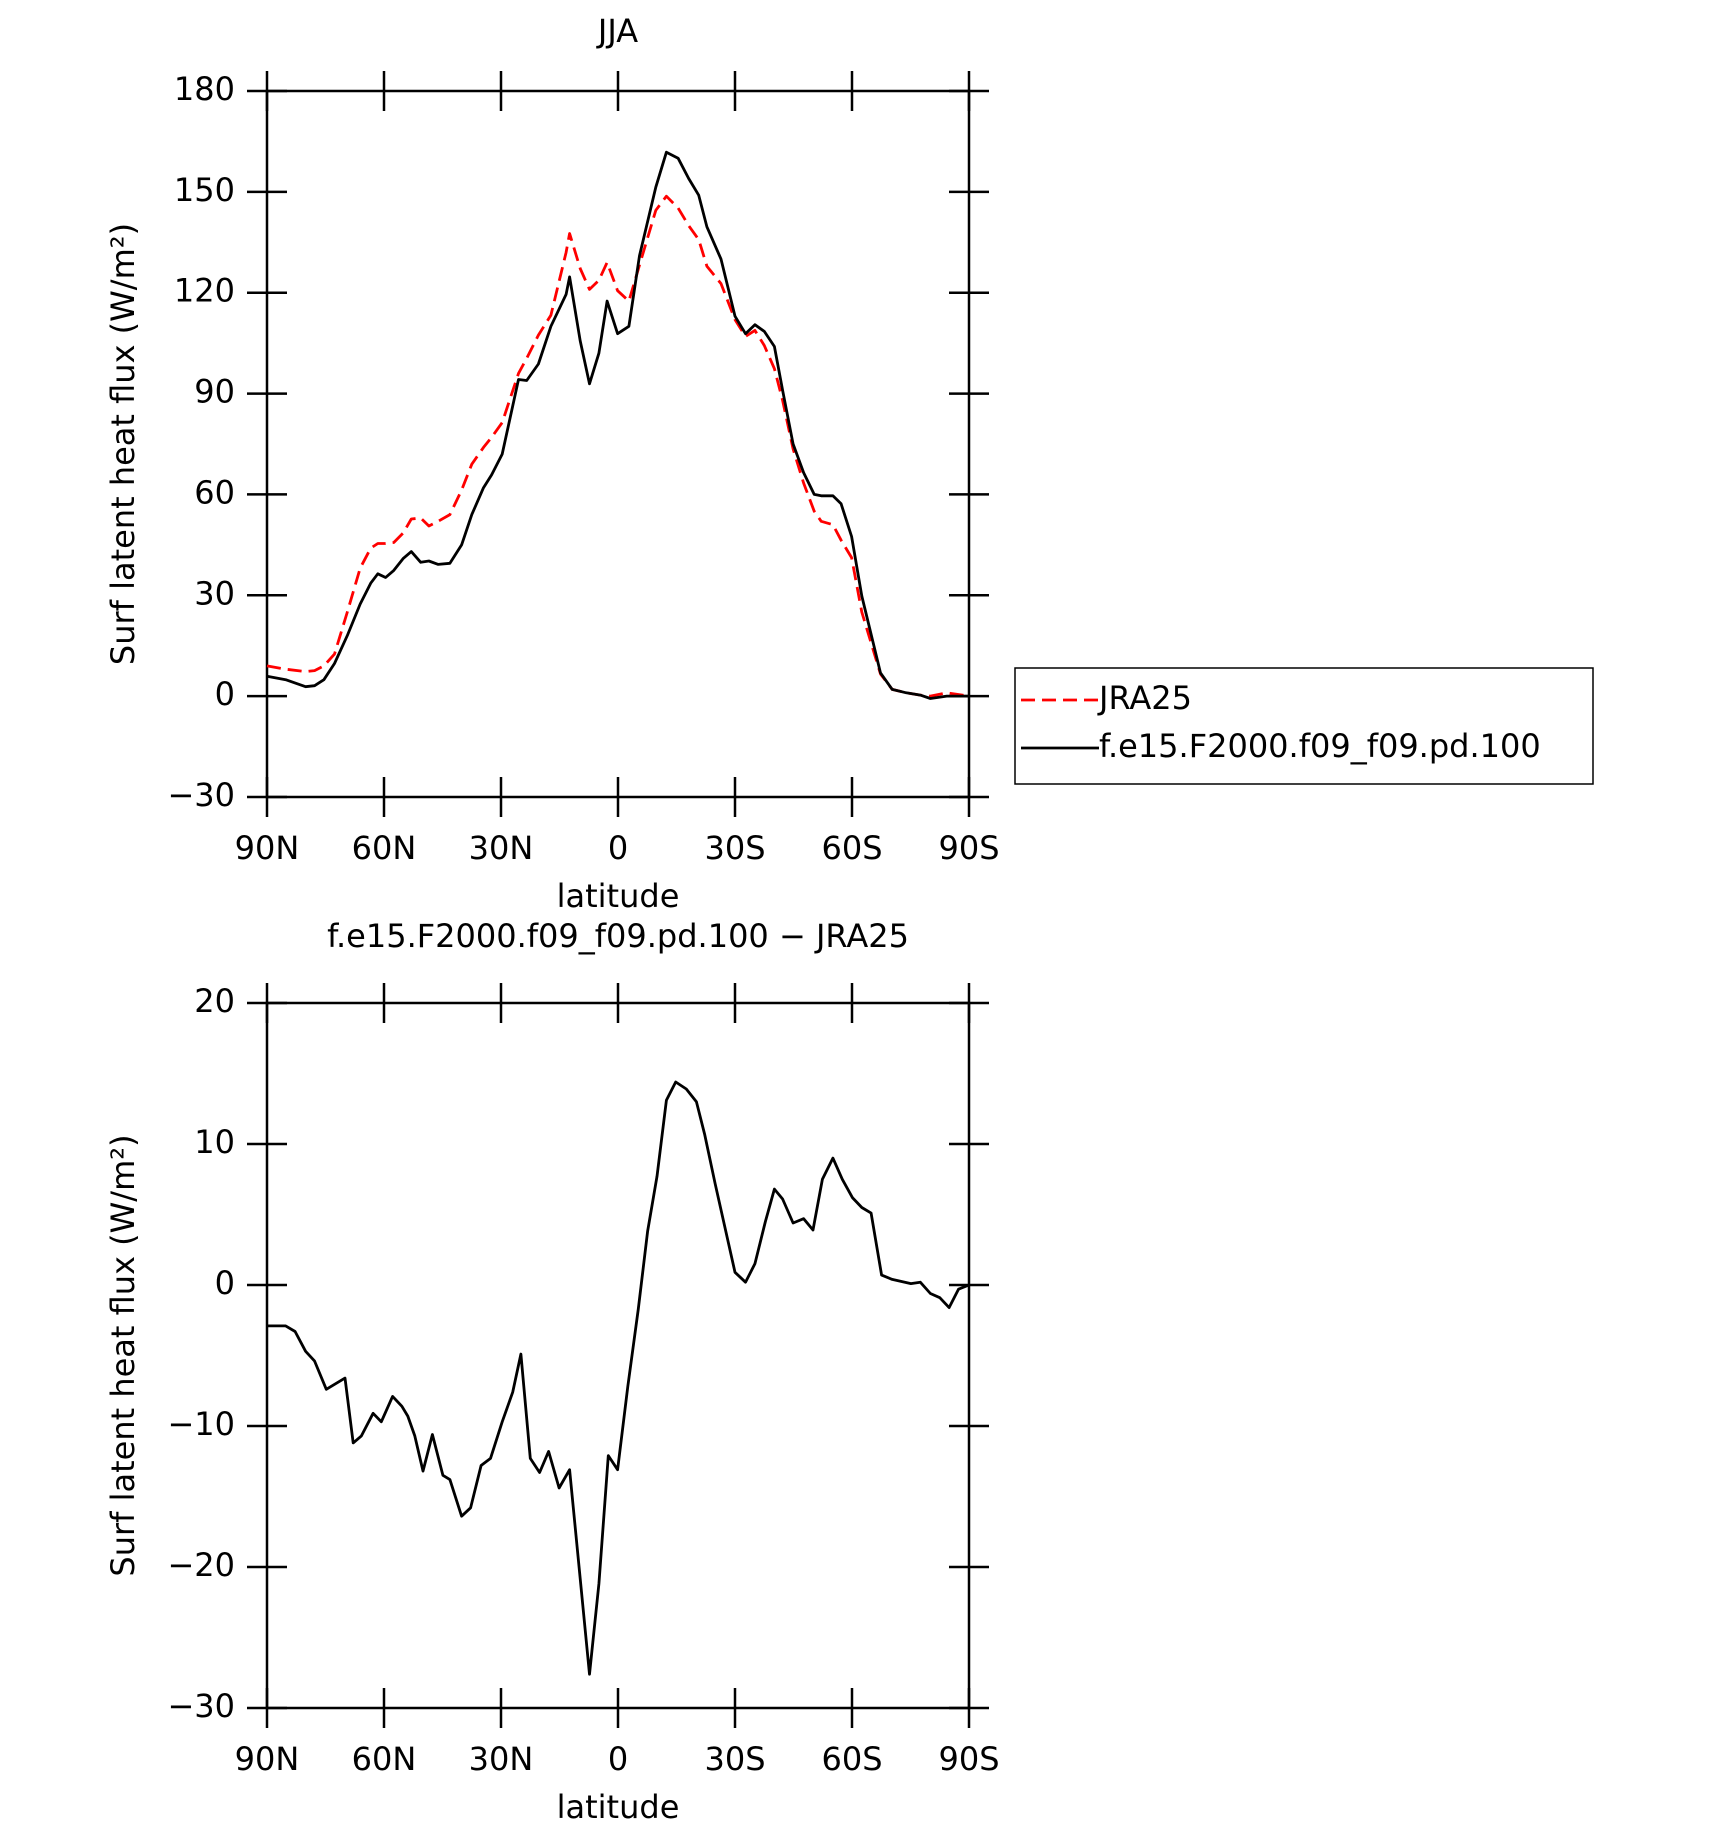 The height and width of the screenshot is (1839, 1710). I want to click on legend-box, so click(1304, 726).